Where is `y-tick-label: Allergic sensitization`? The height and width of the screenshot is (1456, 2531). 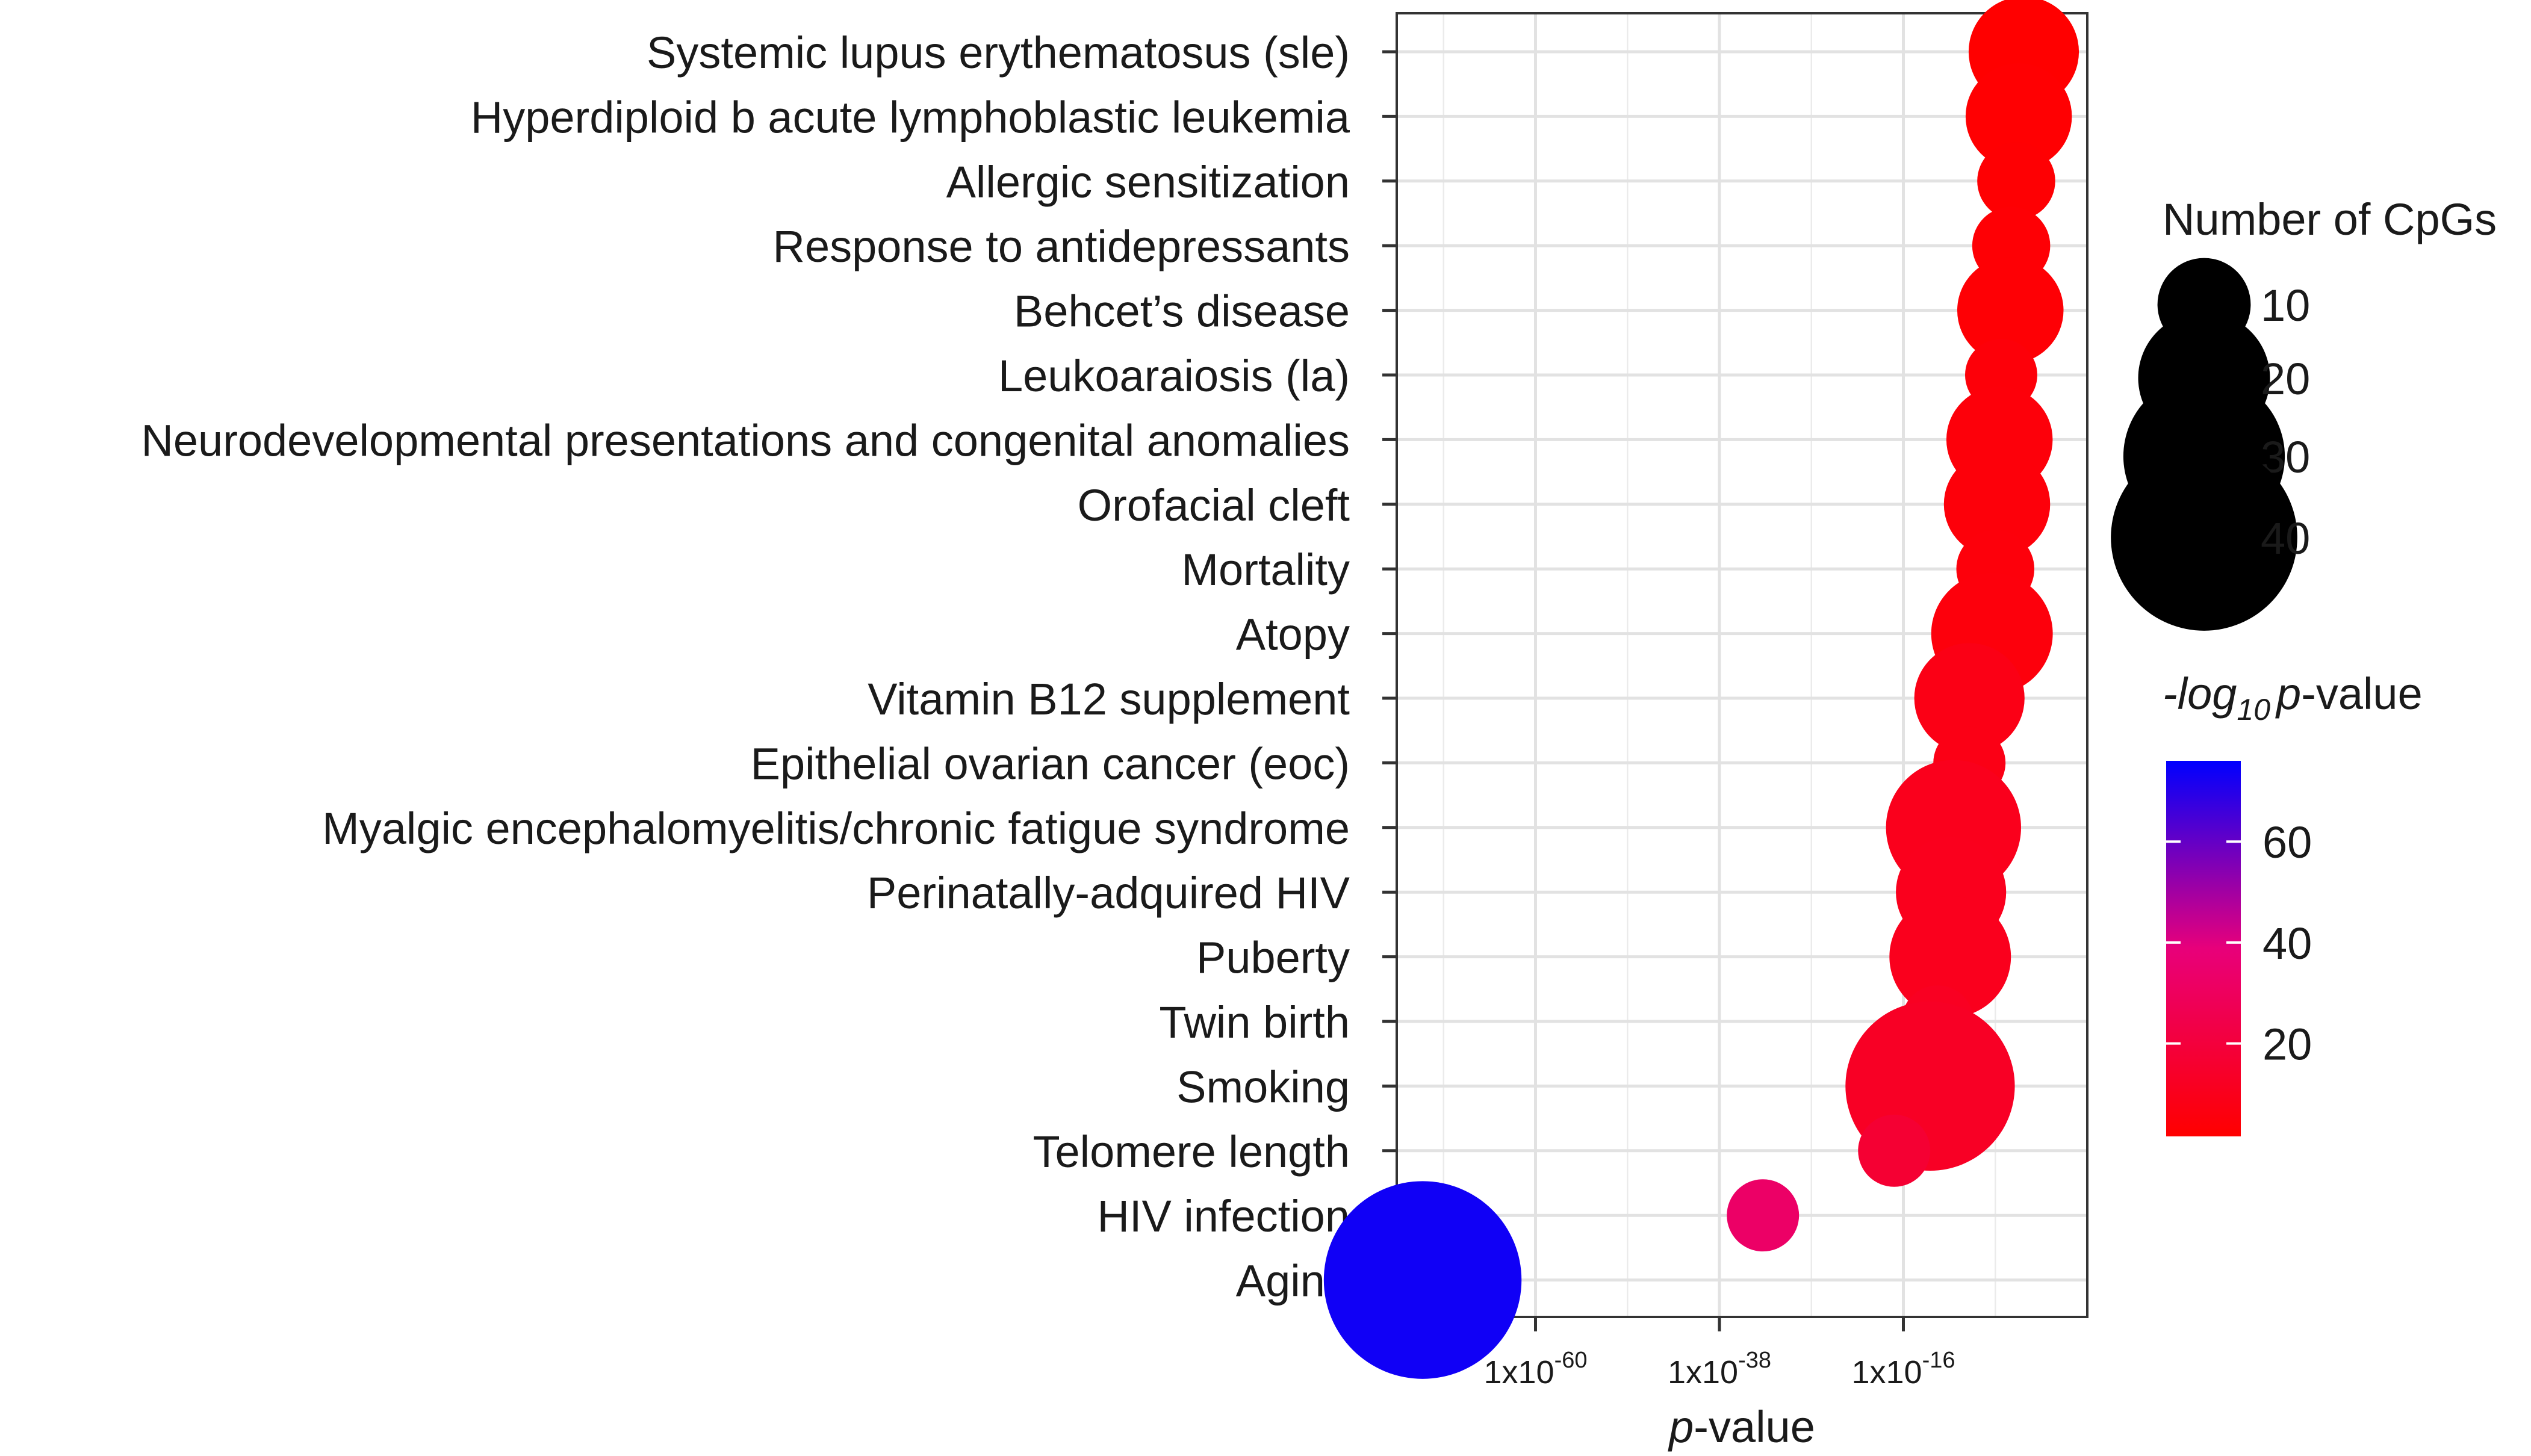
y-tick-label: Allergic sensitization is located at coordinates (1148, 182).